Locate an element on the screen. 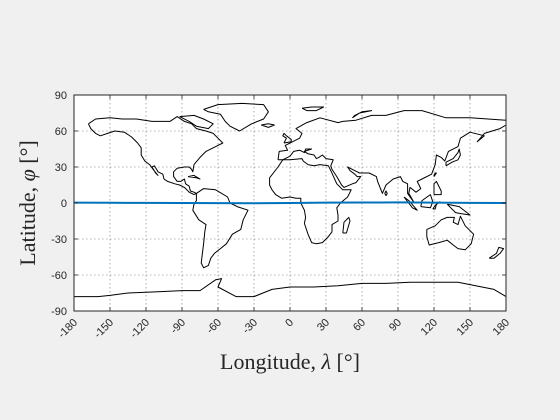  y-tick-label: 30 is located at coordinates (61, 168).